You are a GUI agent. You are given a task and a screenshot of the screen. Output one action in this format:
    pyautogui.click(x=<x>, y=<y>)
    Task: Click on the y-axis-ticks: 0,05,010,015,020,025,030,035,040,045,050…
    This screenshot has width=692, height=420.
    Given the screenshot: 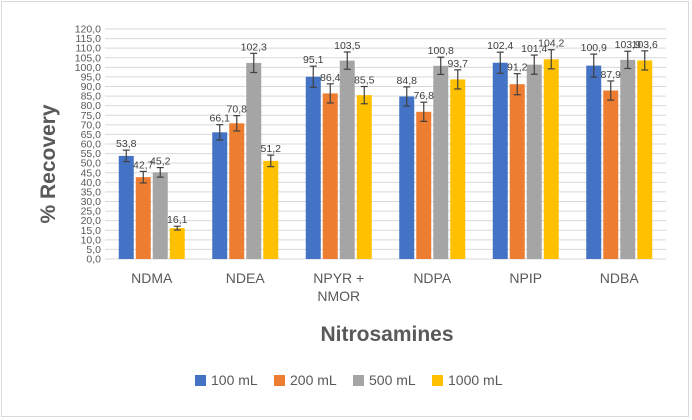 What is the action you would take?
    pyautogui.click(x=88, y=145)
    